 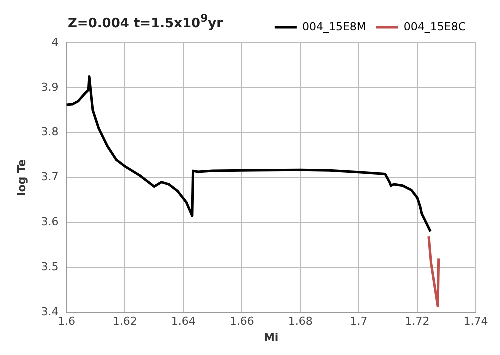 I want to click on x-tick-label: 1.66, so click(x=242, y=321).